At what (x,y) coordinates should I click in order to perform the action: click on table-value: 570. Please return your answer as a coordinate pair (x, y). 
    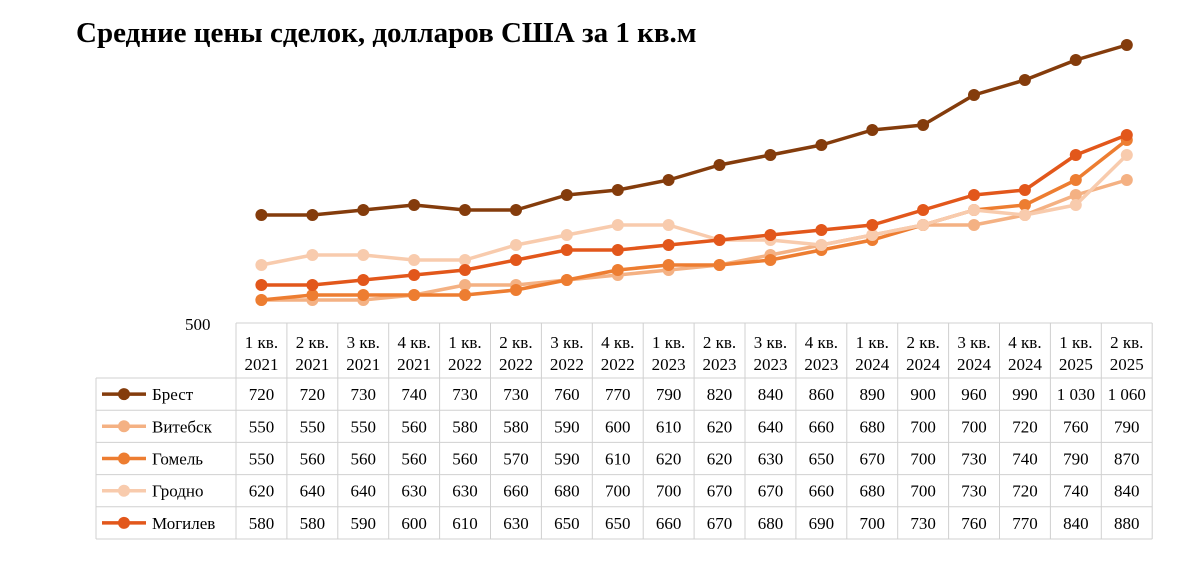
    Looking at the image, I should click on (516, 459).